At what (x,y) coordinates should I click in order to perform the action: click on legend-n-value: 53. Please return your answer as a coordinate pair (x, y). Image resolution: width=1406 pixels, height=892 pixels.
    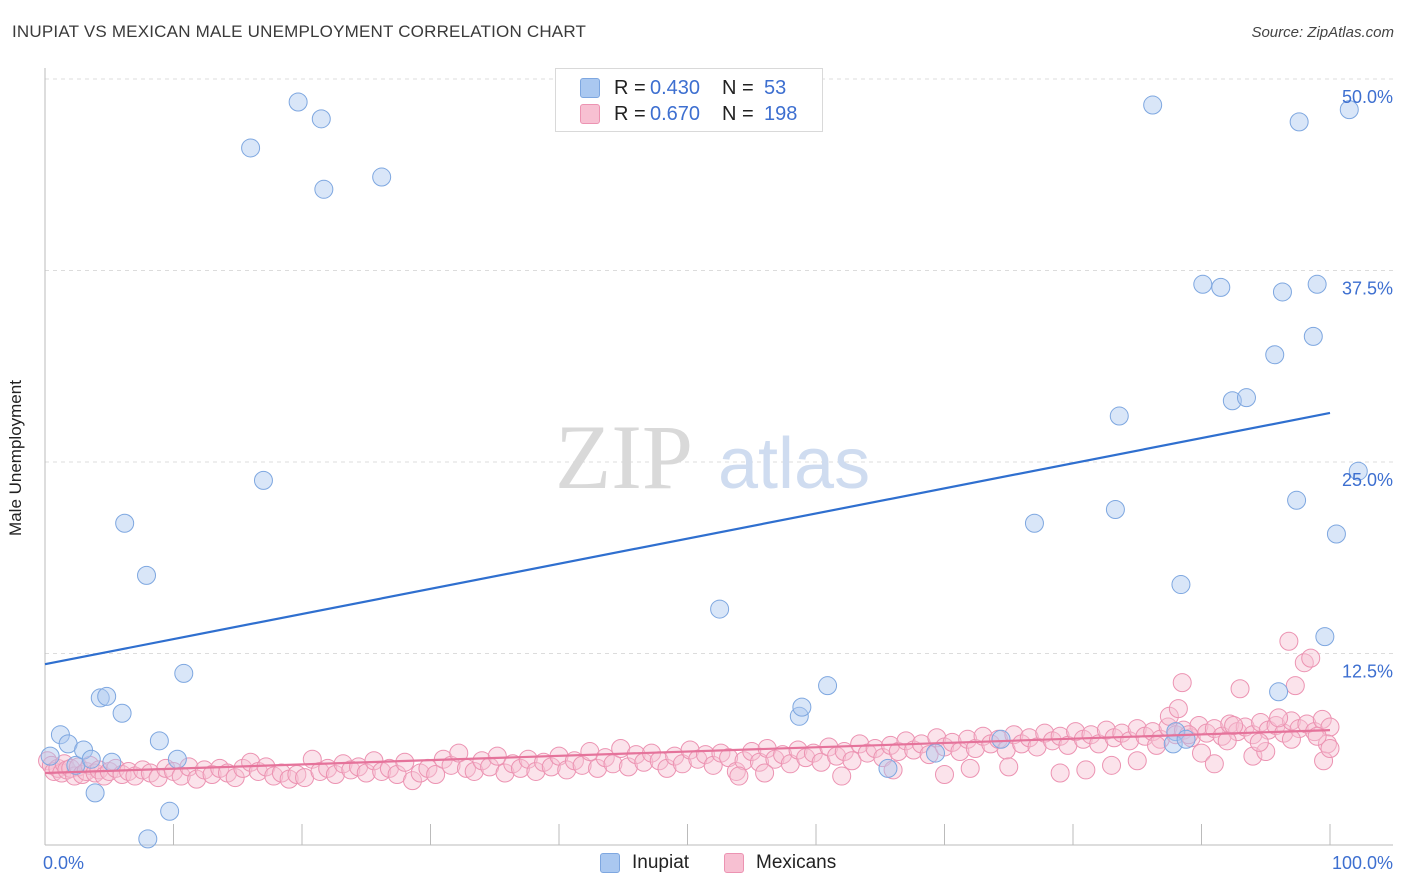
    Looking at the image, I should click on (775, 87).